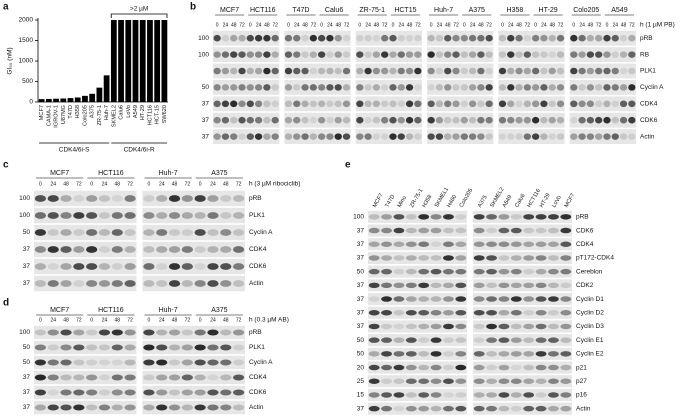 This screenshot has width=685, height=417. Describe the element at coordinates (6, 165) in the screenshot. I see `panel-letter: c` at that location.